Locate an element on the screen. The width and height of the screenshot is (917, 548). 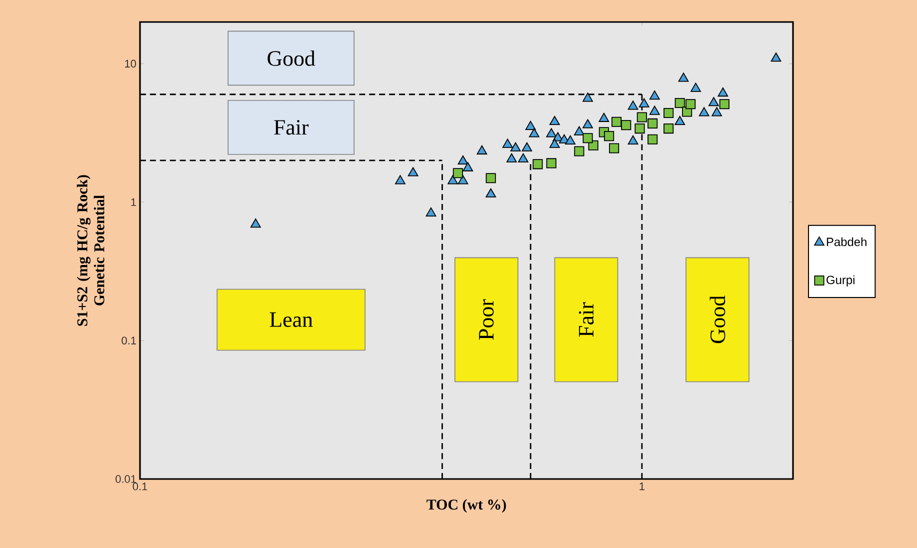
x-axis-title: TOC (wt %) is located at coordinates (466, 506).